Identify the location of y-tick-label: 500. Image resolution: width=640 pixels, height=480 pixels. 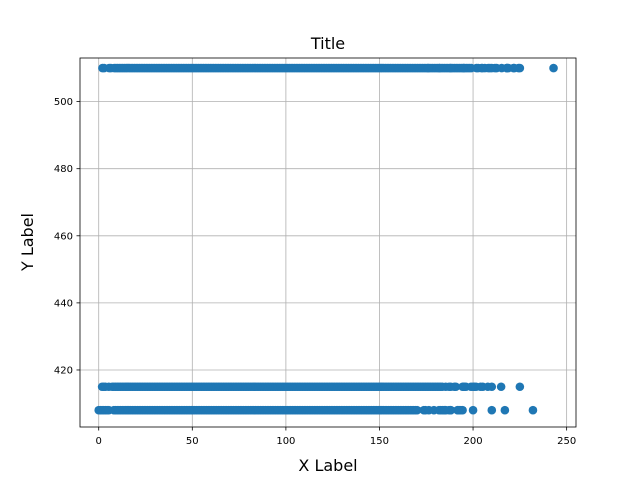
(63, 102).